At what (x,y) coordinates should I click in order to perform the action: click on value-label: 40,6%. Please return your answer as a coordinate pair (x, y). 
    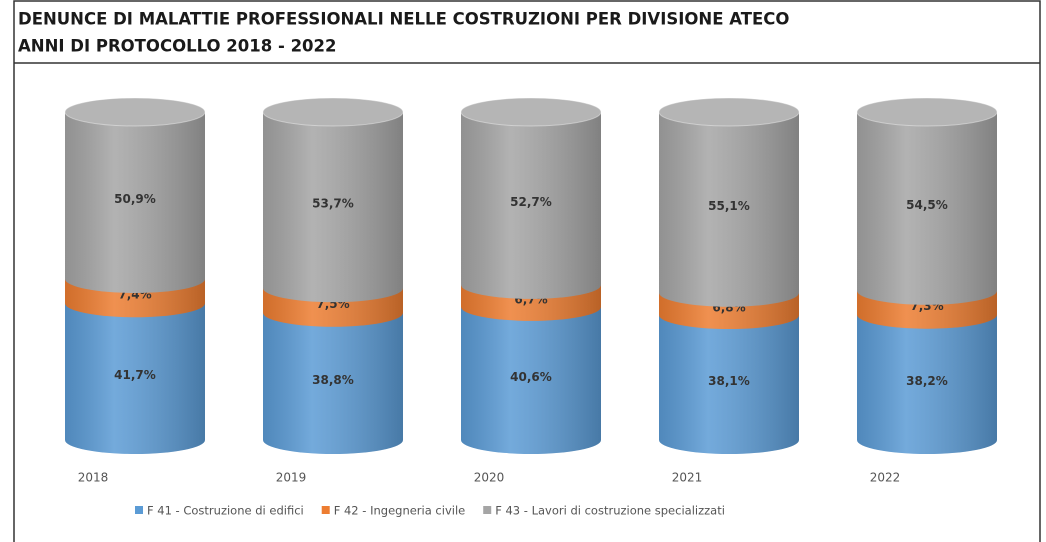
    Looking at the image, I should click on (531, 377).